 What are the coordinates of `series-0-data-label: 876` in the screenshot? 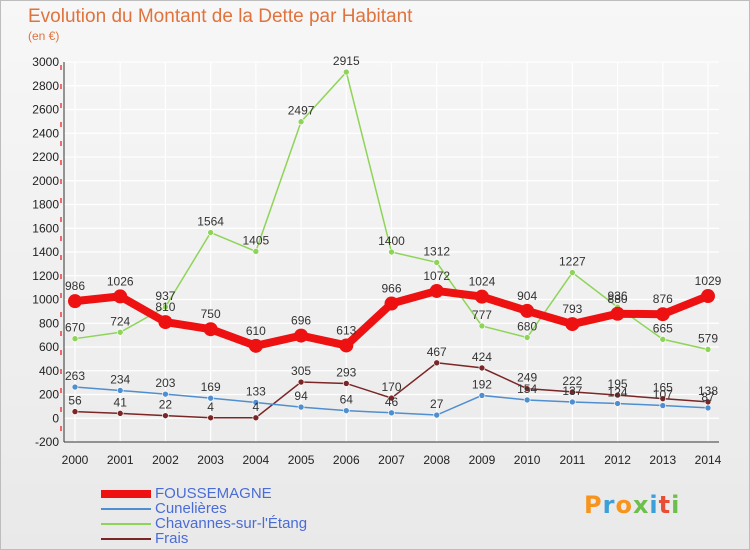 It's located at (663, 299).